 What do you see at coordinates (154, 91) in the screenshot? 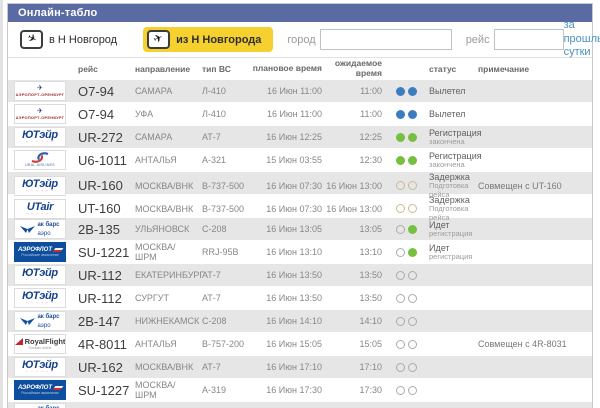
I see `destination: САМАРА` at bounding box center [154, 91].